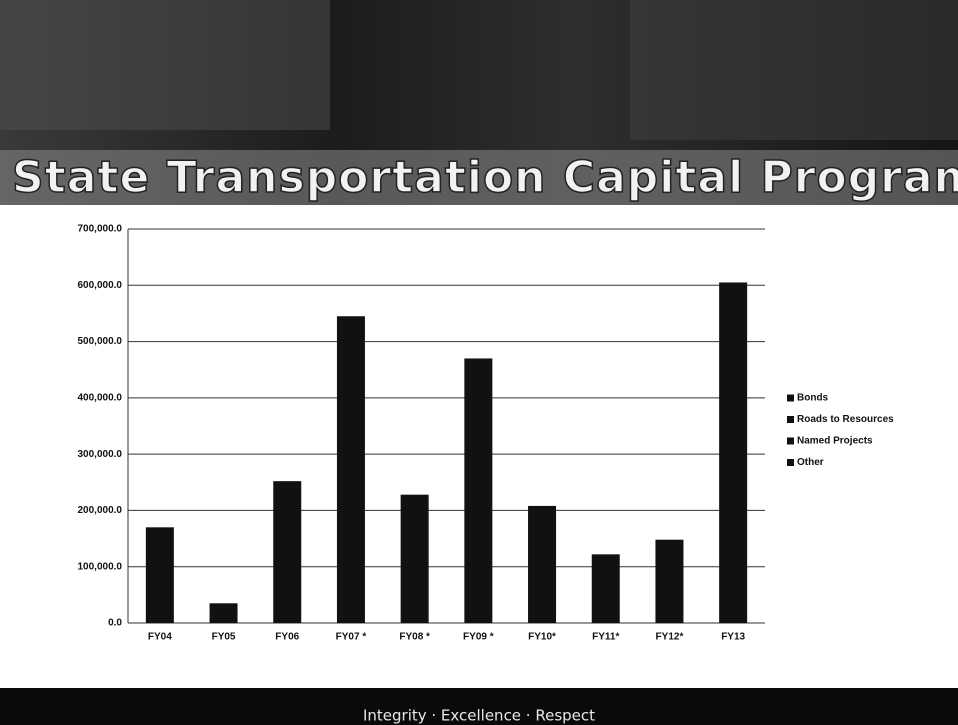  What do you see at coordinates (100, 510) in the screenshot?
I see `y-tick-label: 200,000.0` at bounding box center [100, 510].